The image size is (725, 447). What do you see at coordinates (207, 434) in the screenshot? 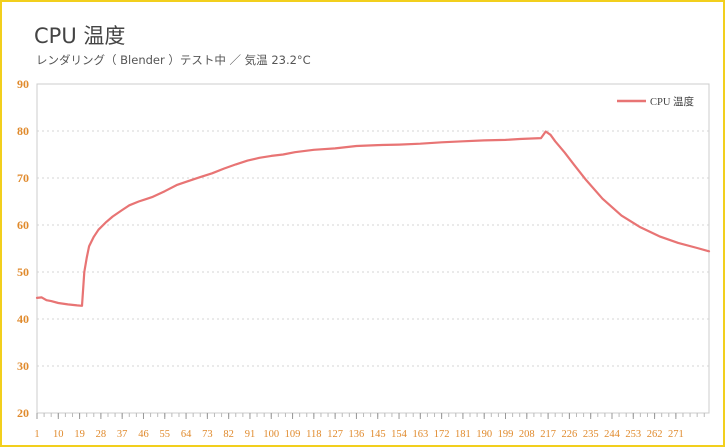
I see `x-tick-label: 73` at bounding box center [207, 434].